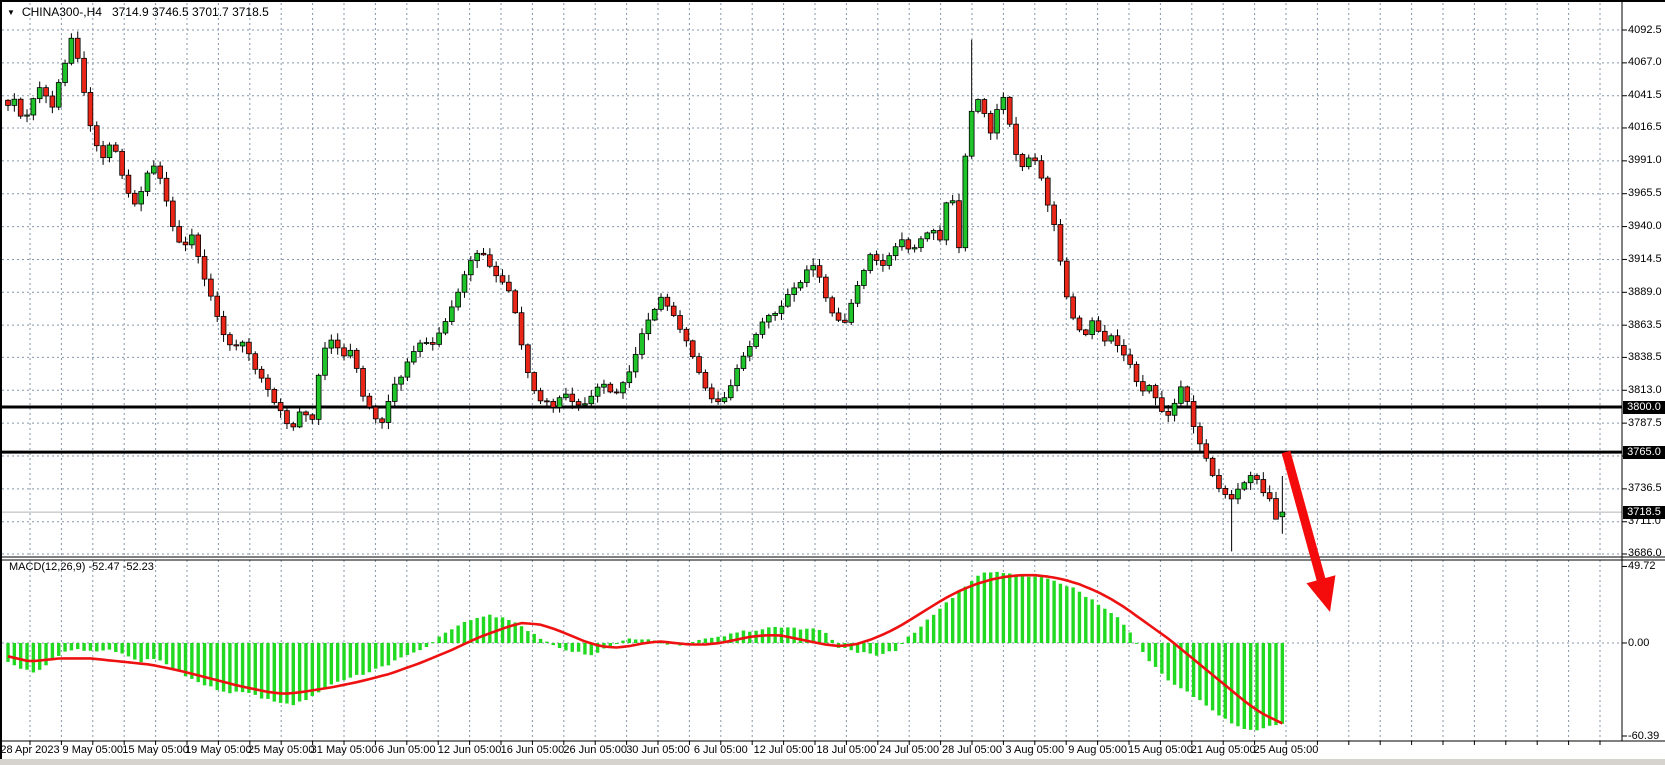  I want to click on window-bottom-strip, so click(832, 762).